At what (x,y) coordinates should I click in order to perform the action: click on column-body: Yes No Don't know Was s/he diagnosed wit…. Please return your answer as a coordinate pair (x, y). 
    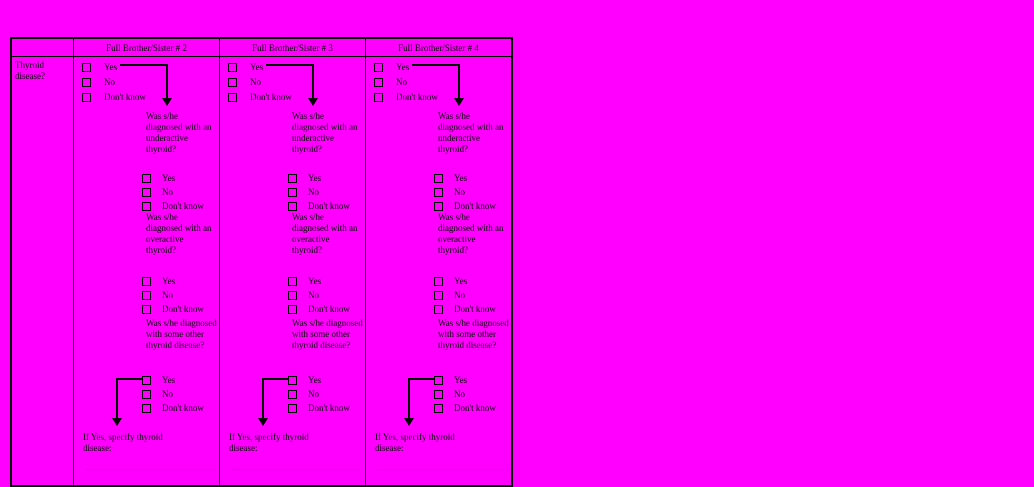
    Looking at the image, I should click on (292, 271).